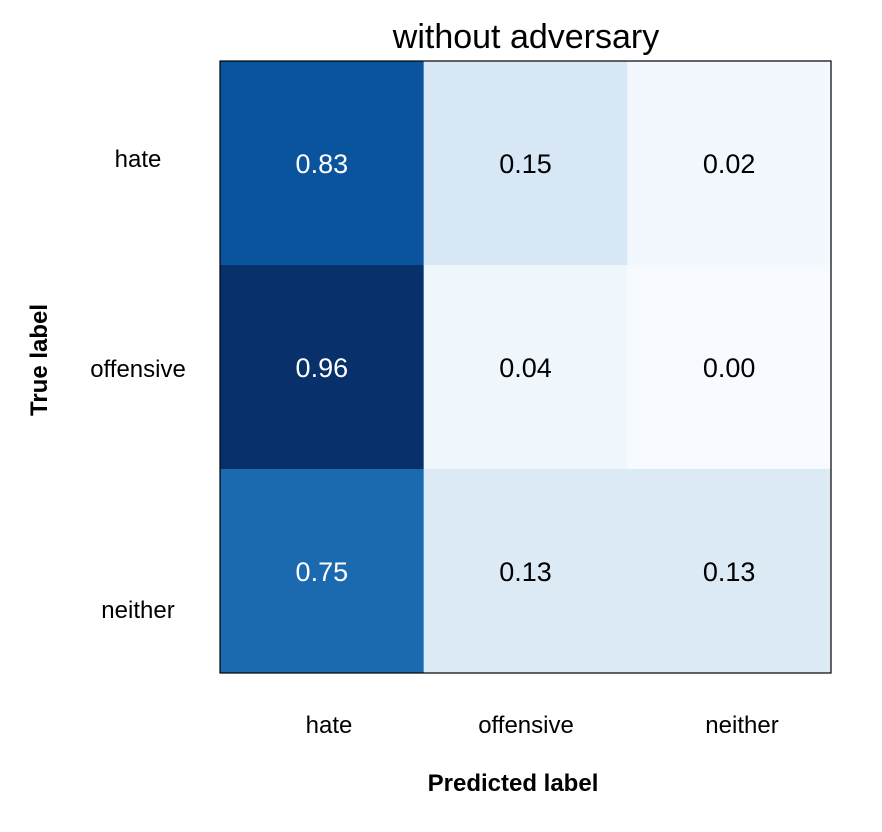  I want to click on y-axis-title: True label, so click(39, 360).